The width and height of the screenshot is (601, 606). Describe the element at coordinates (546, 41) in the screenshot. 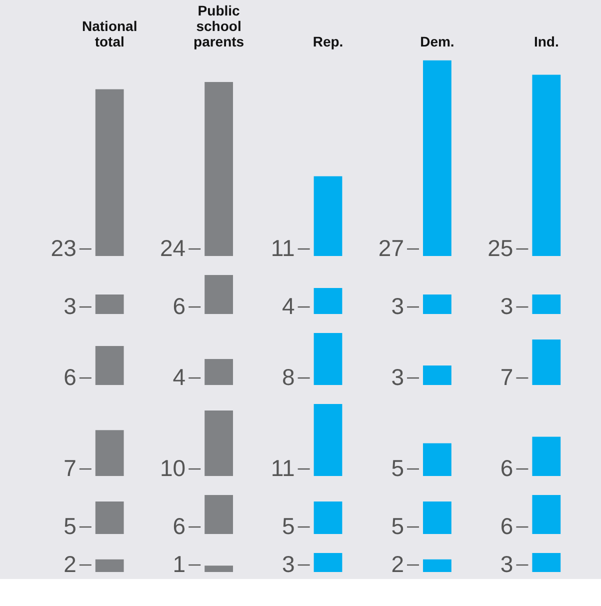

I see `x-tick-label: Ind.` at that location.